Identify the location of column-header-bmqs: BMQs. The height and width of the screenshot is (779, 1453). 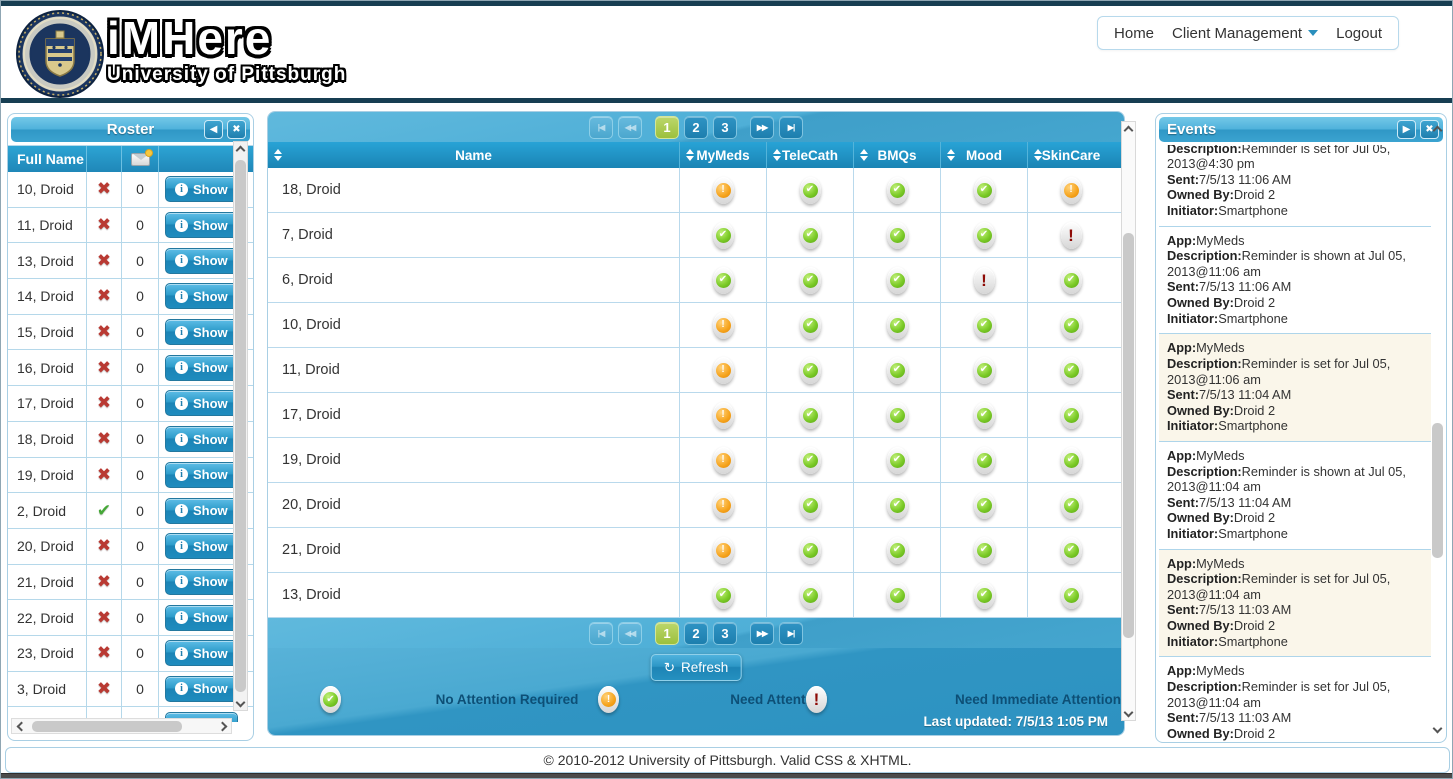
(897, 155).